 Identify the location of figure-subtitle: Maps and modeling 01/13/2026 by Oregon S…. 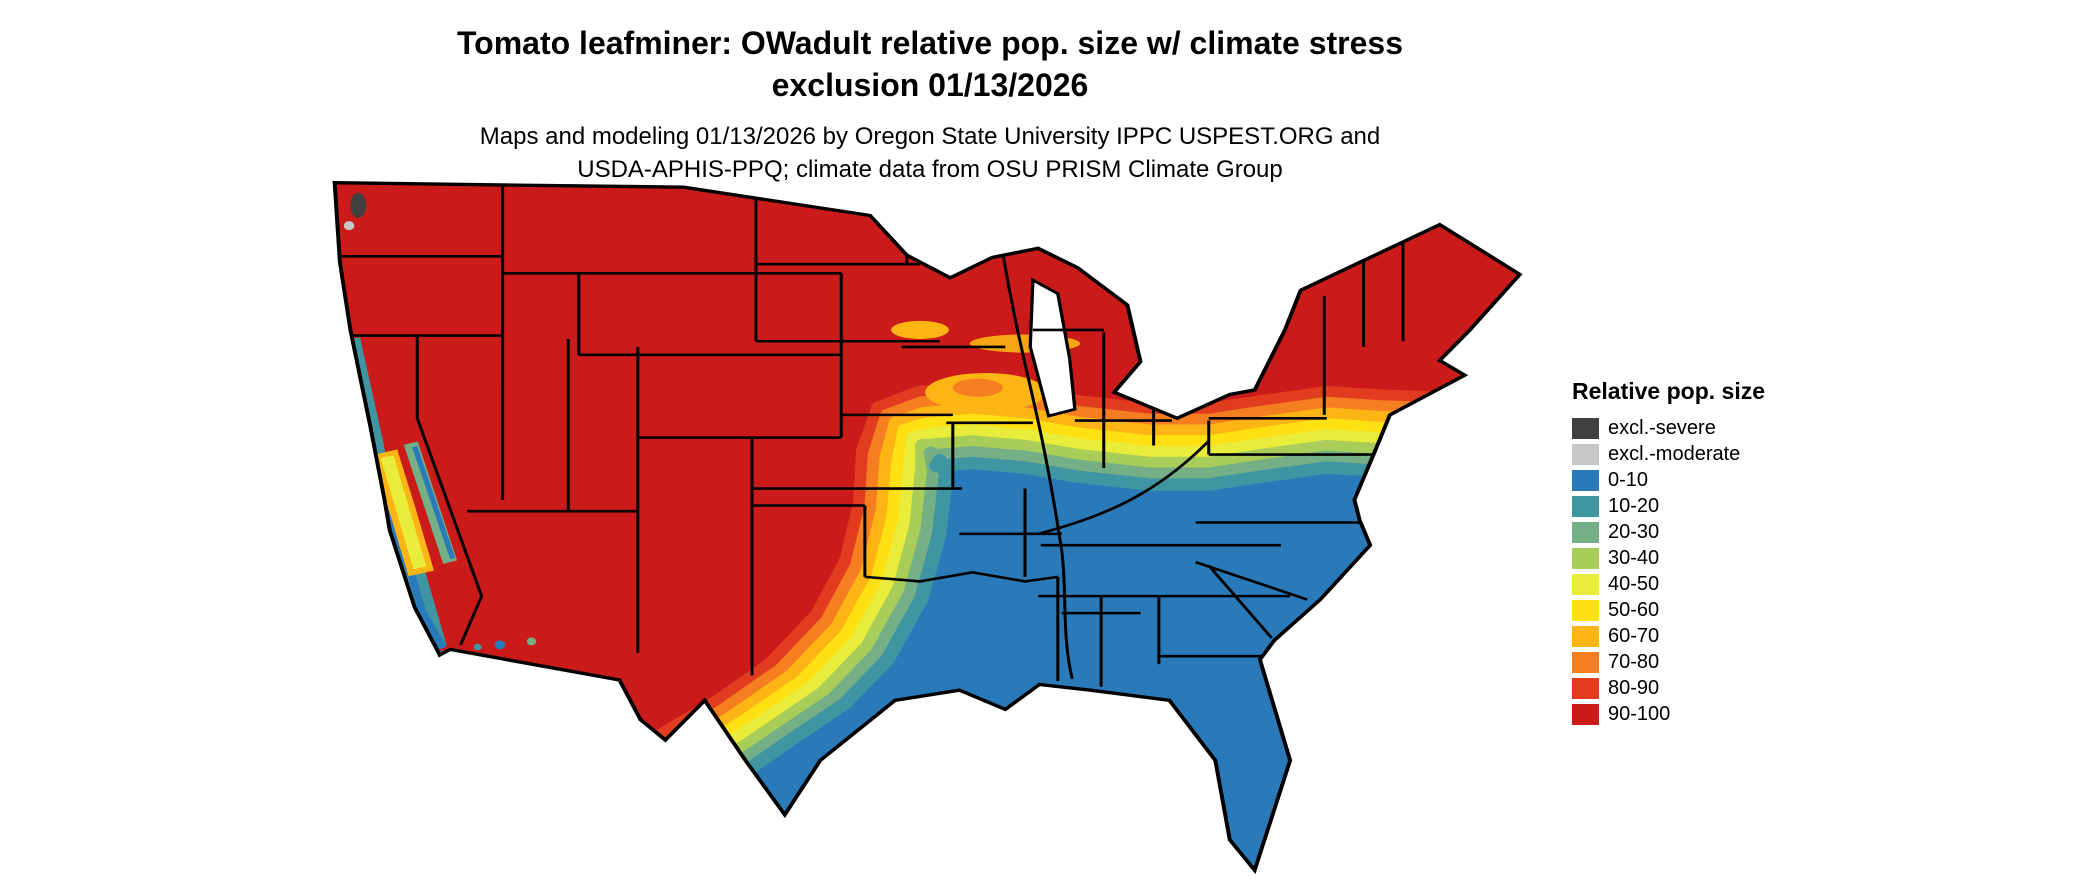
(930, 153).